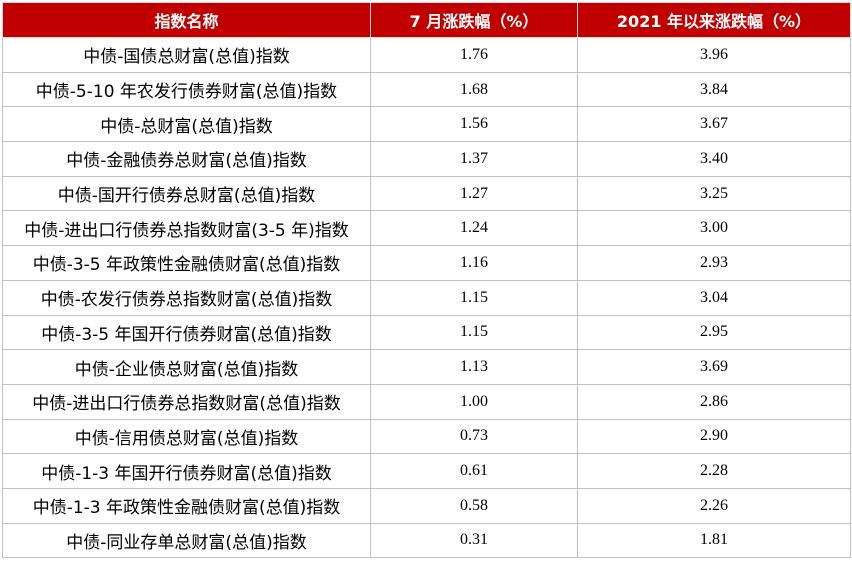  I want to click on july-change-cell: 1.76, so click(474, 55).